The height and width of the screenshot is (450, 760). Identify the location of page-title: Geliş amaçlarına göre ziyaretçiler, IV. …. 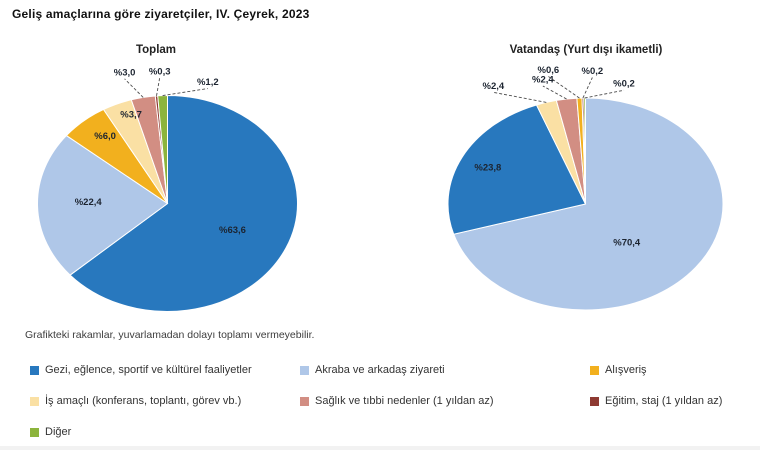
(161, 14).